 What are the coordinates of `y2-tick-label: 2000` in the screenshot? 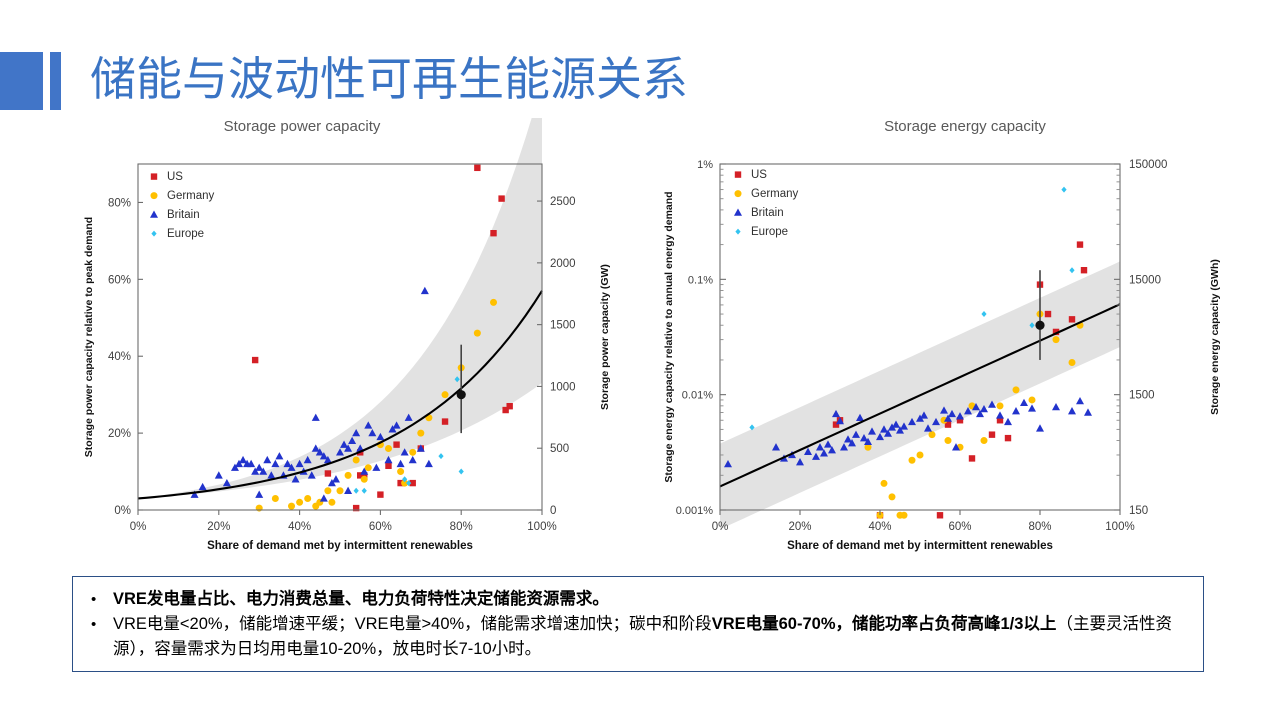 It's located at (563, 264).